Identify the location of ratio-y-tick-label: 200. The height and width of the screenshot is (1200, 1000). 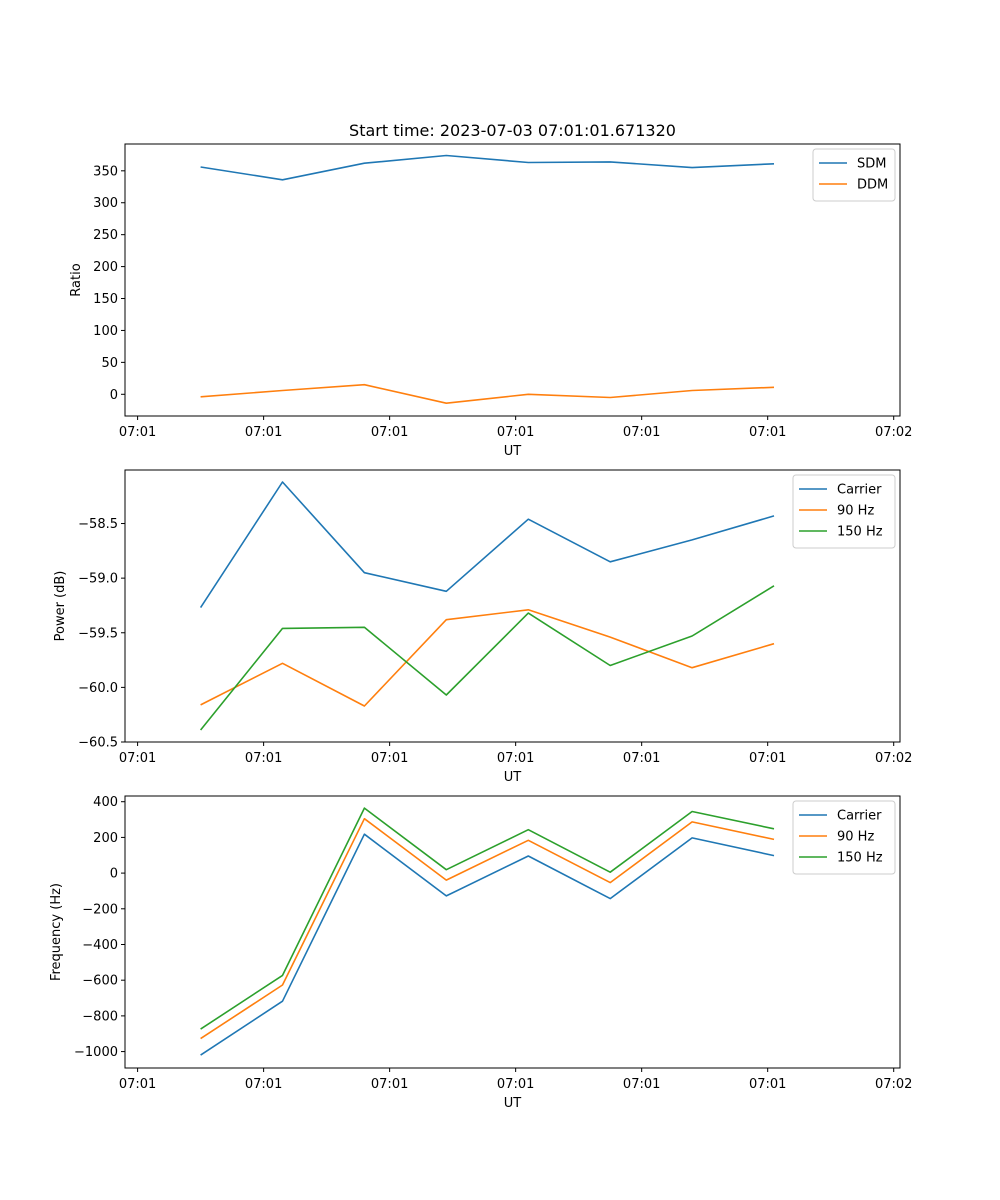
(105, 267).